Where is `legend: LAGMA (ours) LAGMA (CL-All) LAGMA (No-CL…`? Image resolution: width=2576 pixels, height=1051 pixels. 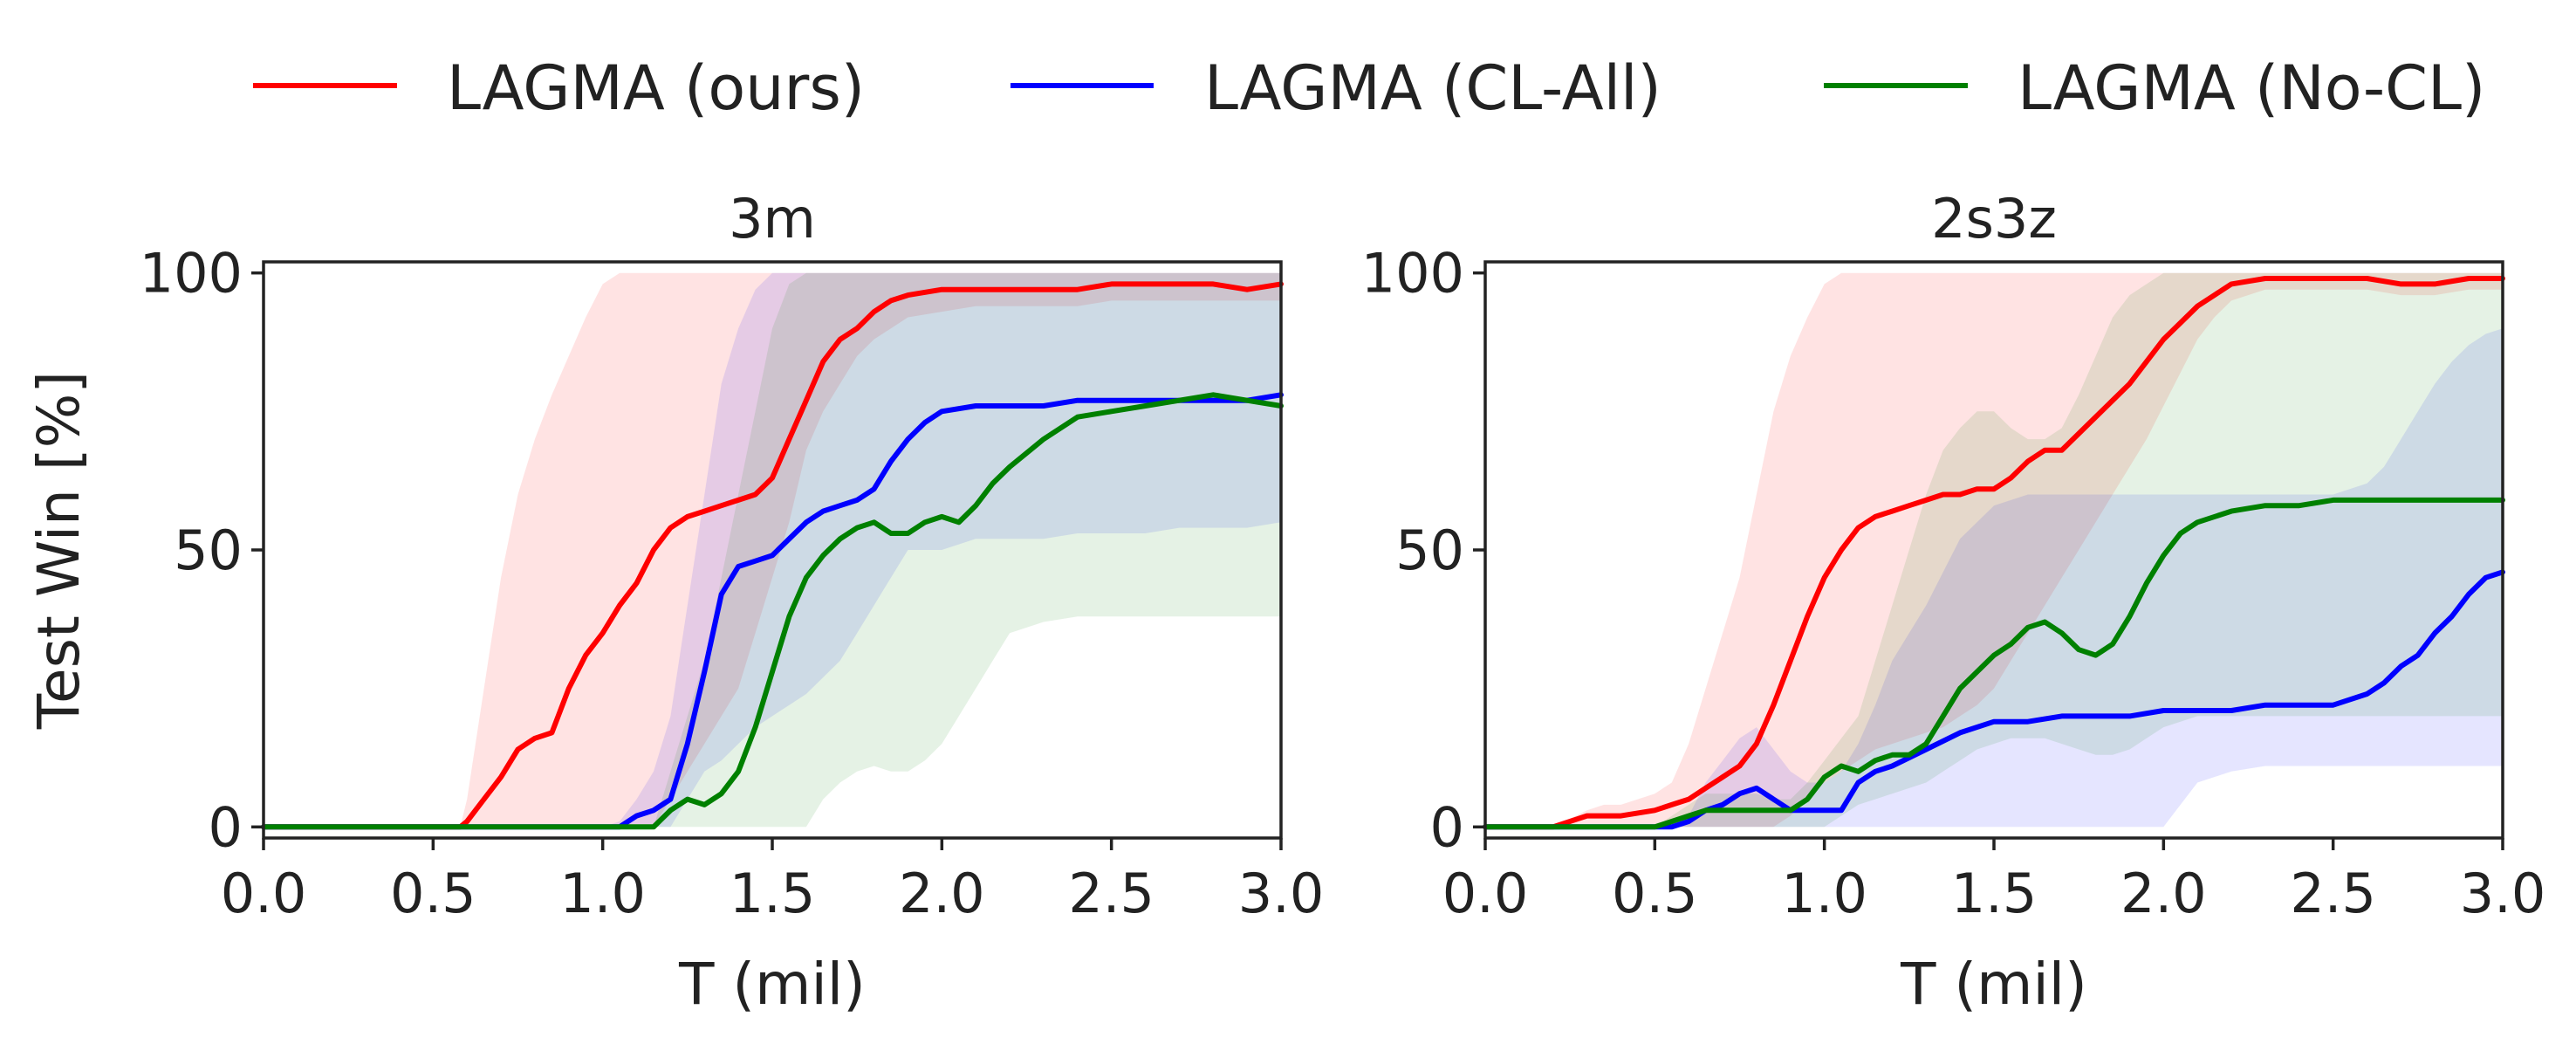
legend: LAGMA (ours) LAGMA (CL-All) LAGMA (No-CL… is located at coordinates (1369, 88).